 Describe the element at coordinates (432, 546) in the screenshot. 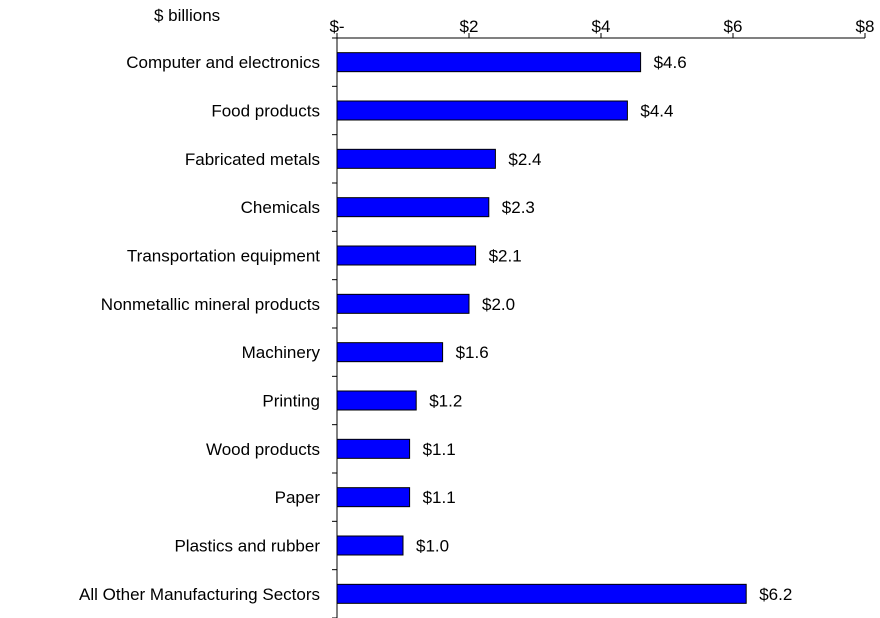

I see `data-label: $1.0` at that location.